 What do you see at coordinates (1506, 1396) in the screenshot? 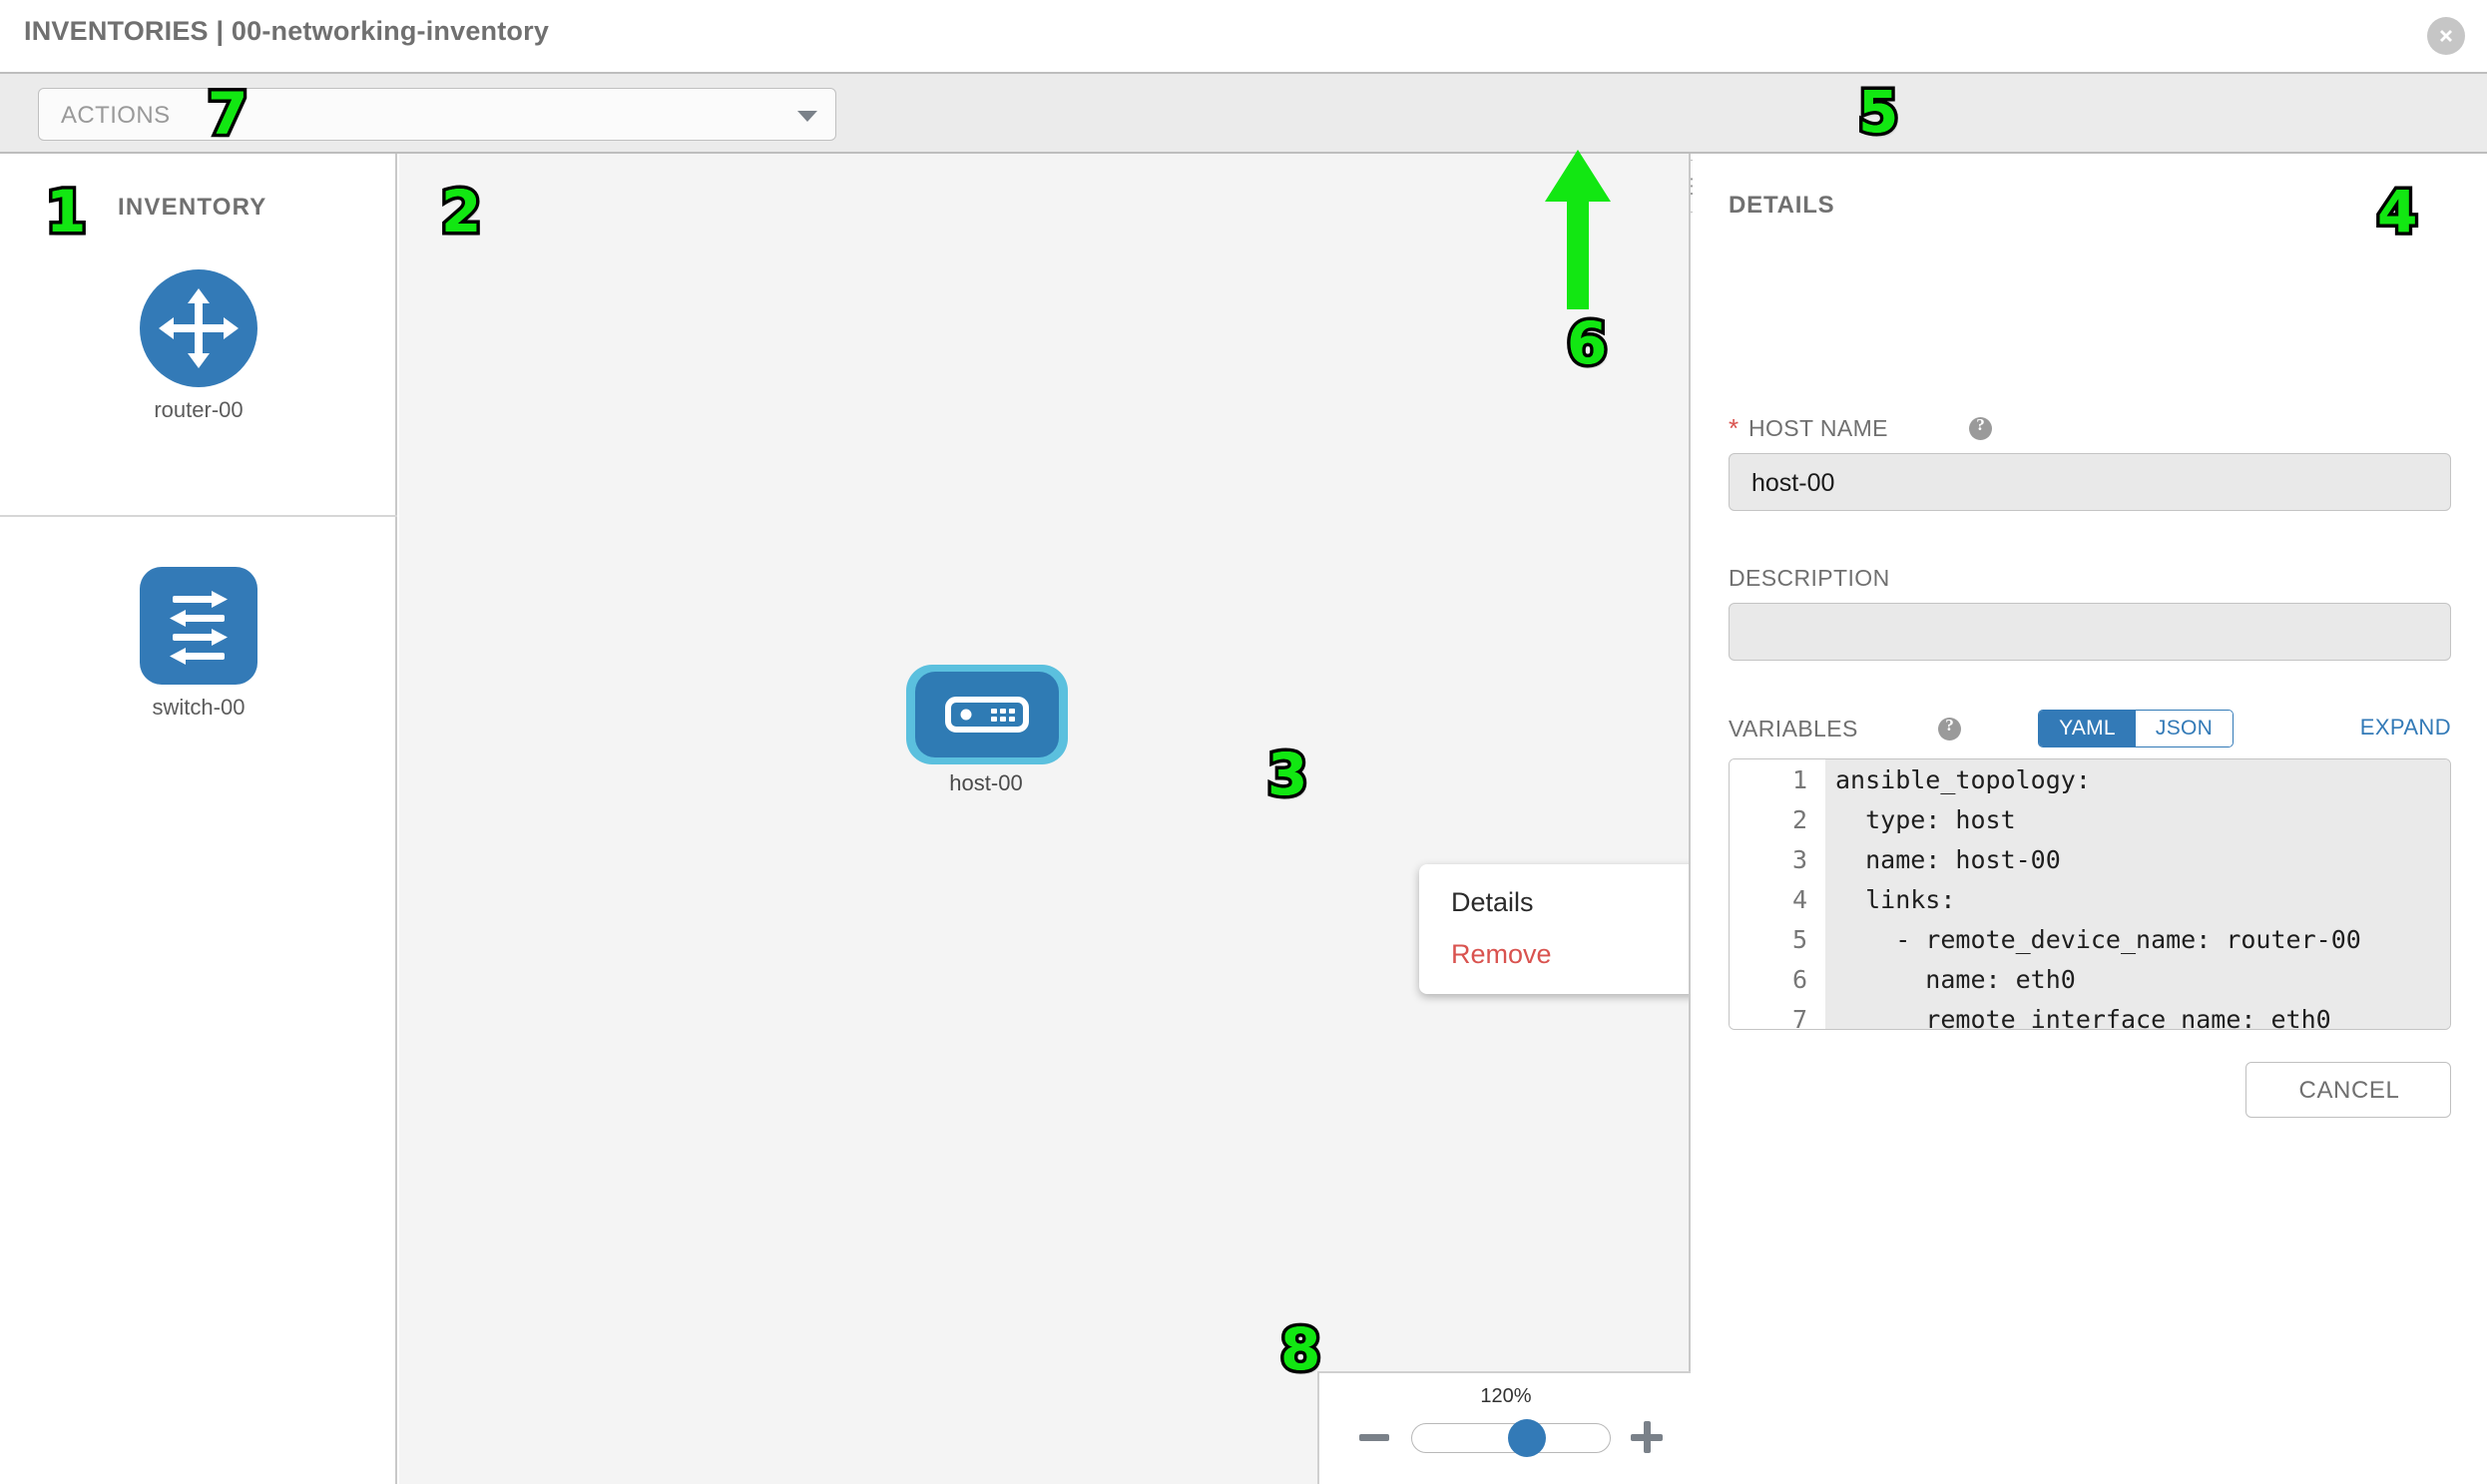
I see `zoom-level-label: 120%` at bounding box center [1506, 1396].